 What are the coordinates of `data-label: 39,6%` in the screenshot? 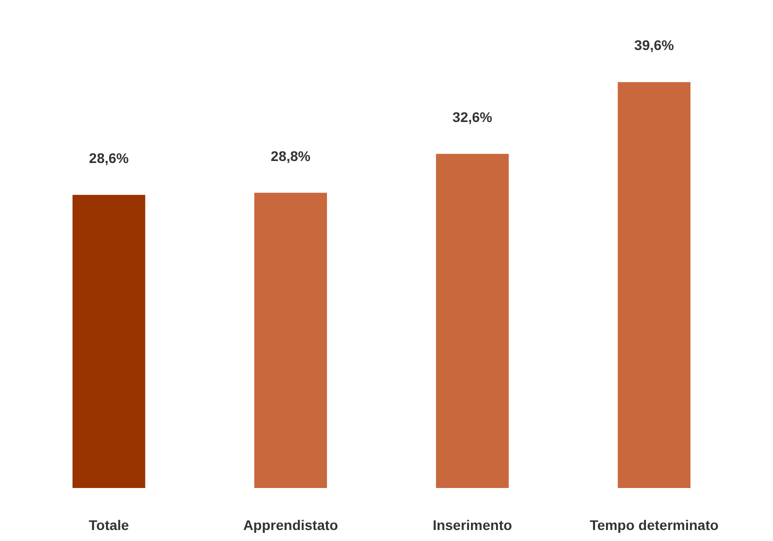 It's located at (654, 45).